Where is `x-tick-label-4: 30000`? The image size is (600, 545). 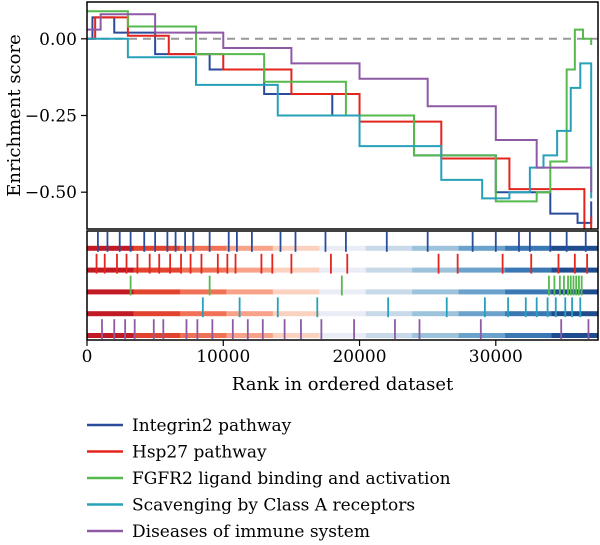
x-tick-label-4: 30000 is located at coordinates (496, 357).